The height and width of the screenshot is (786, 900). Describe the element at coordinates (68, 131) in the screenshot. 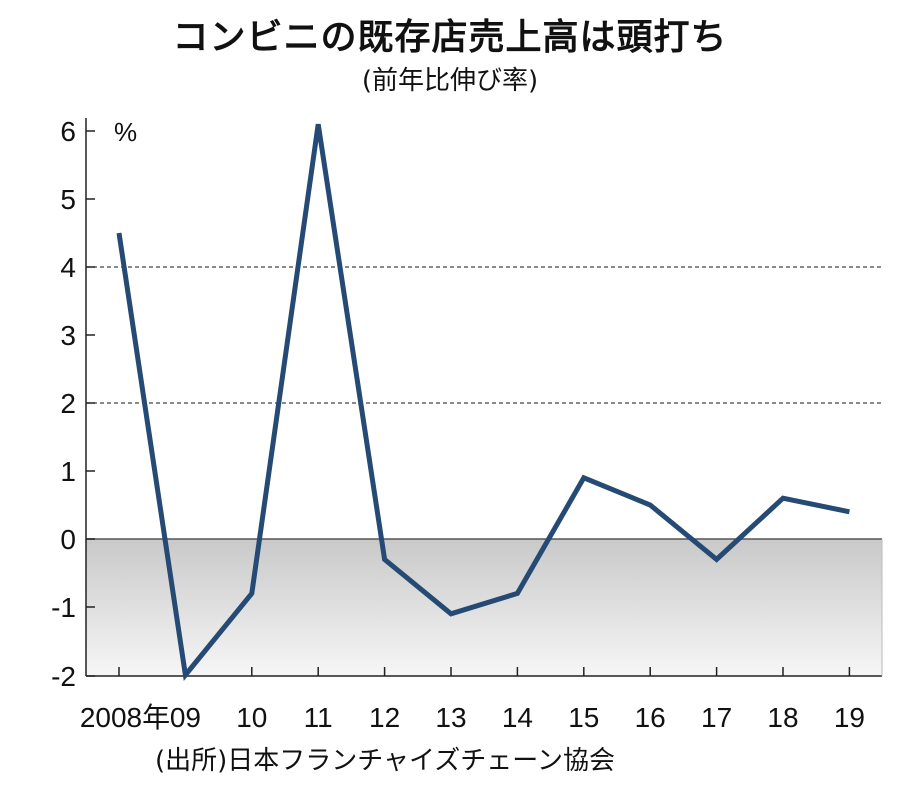

I see `y-tick-label: 6` at that location.